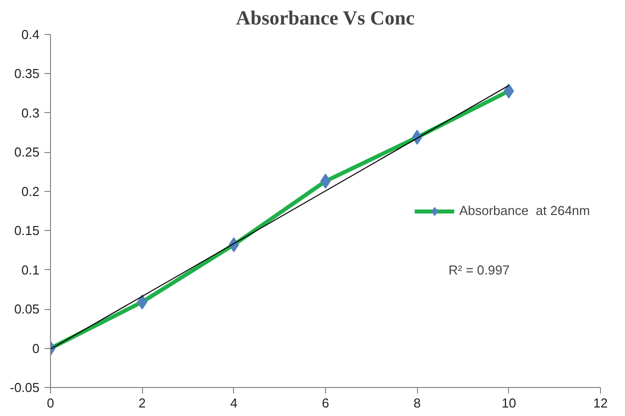 The width and height of the screenshot is (625, 416). I want to click on x-tick-label: 12, so click(600, 403).